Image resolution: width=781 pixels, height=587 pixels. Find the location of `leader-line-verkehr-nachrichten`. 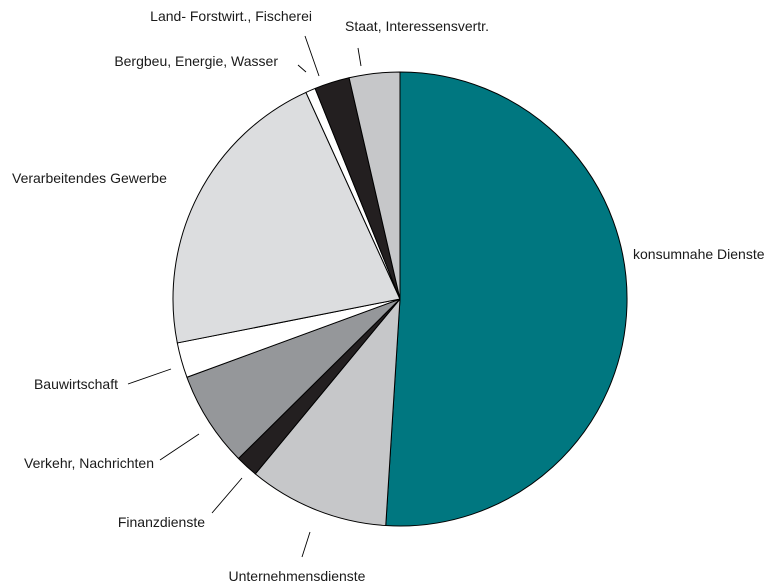

leader-line-verkehr-nachrichten is located at coordinates (179, 447).